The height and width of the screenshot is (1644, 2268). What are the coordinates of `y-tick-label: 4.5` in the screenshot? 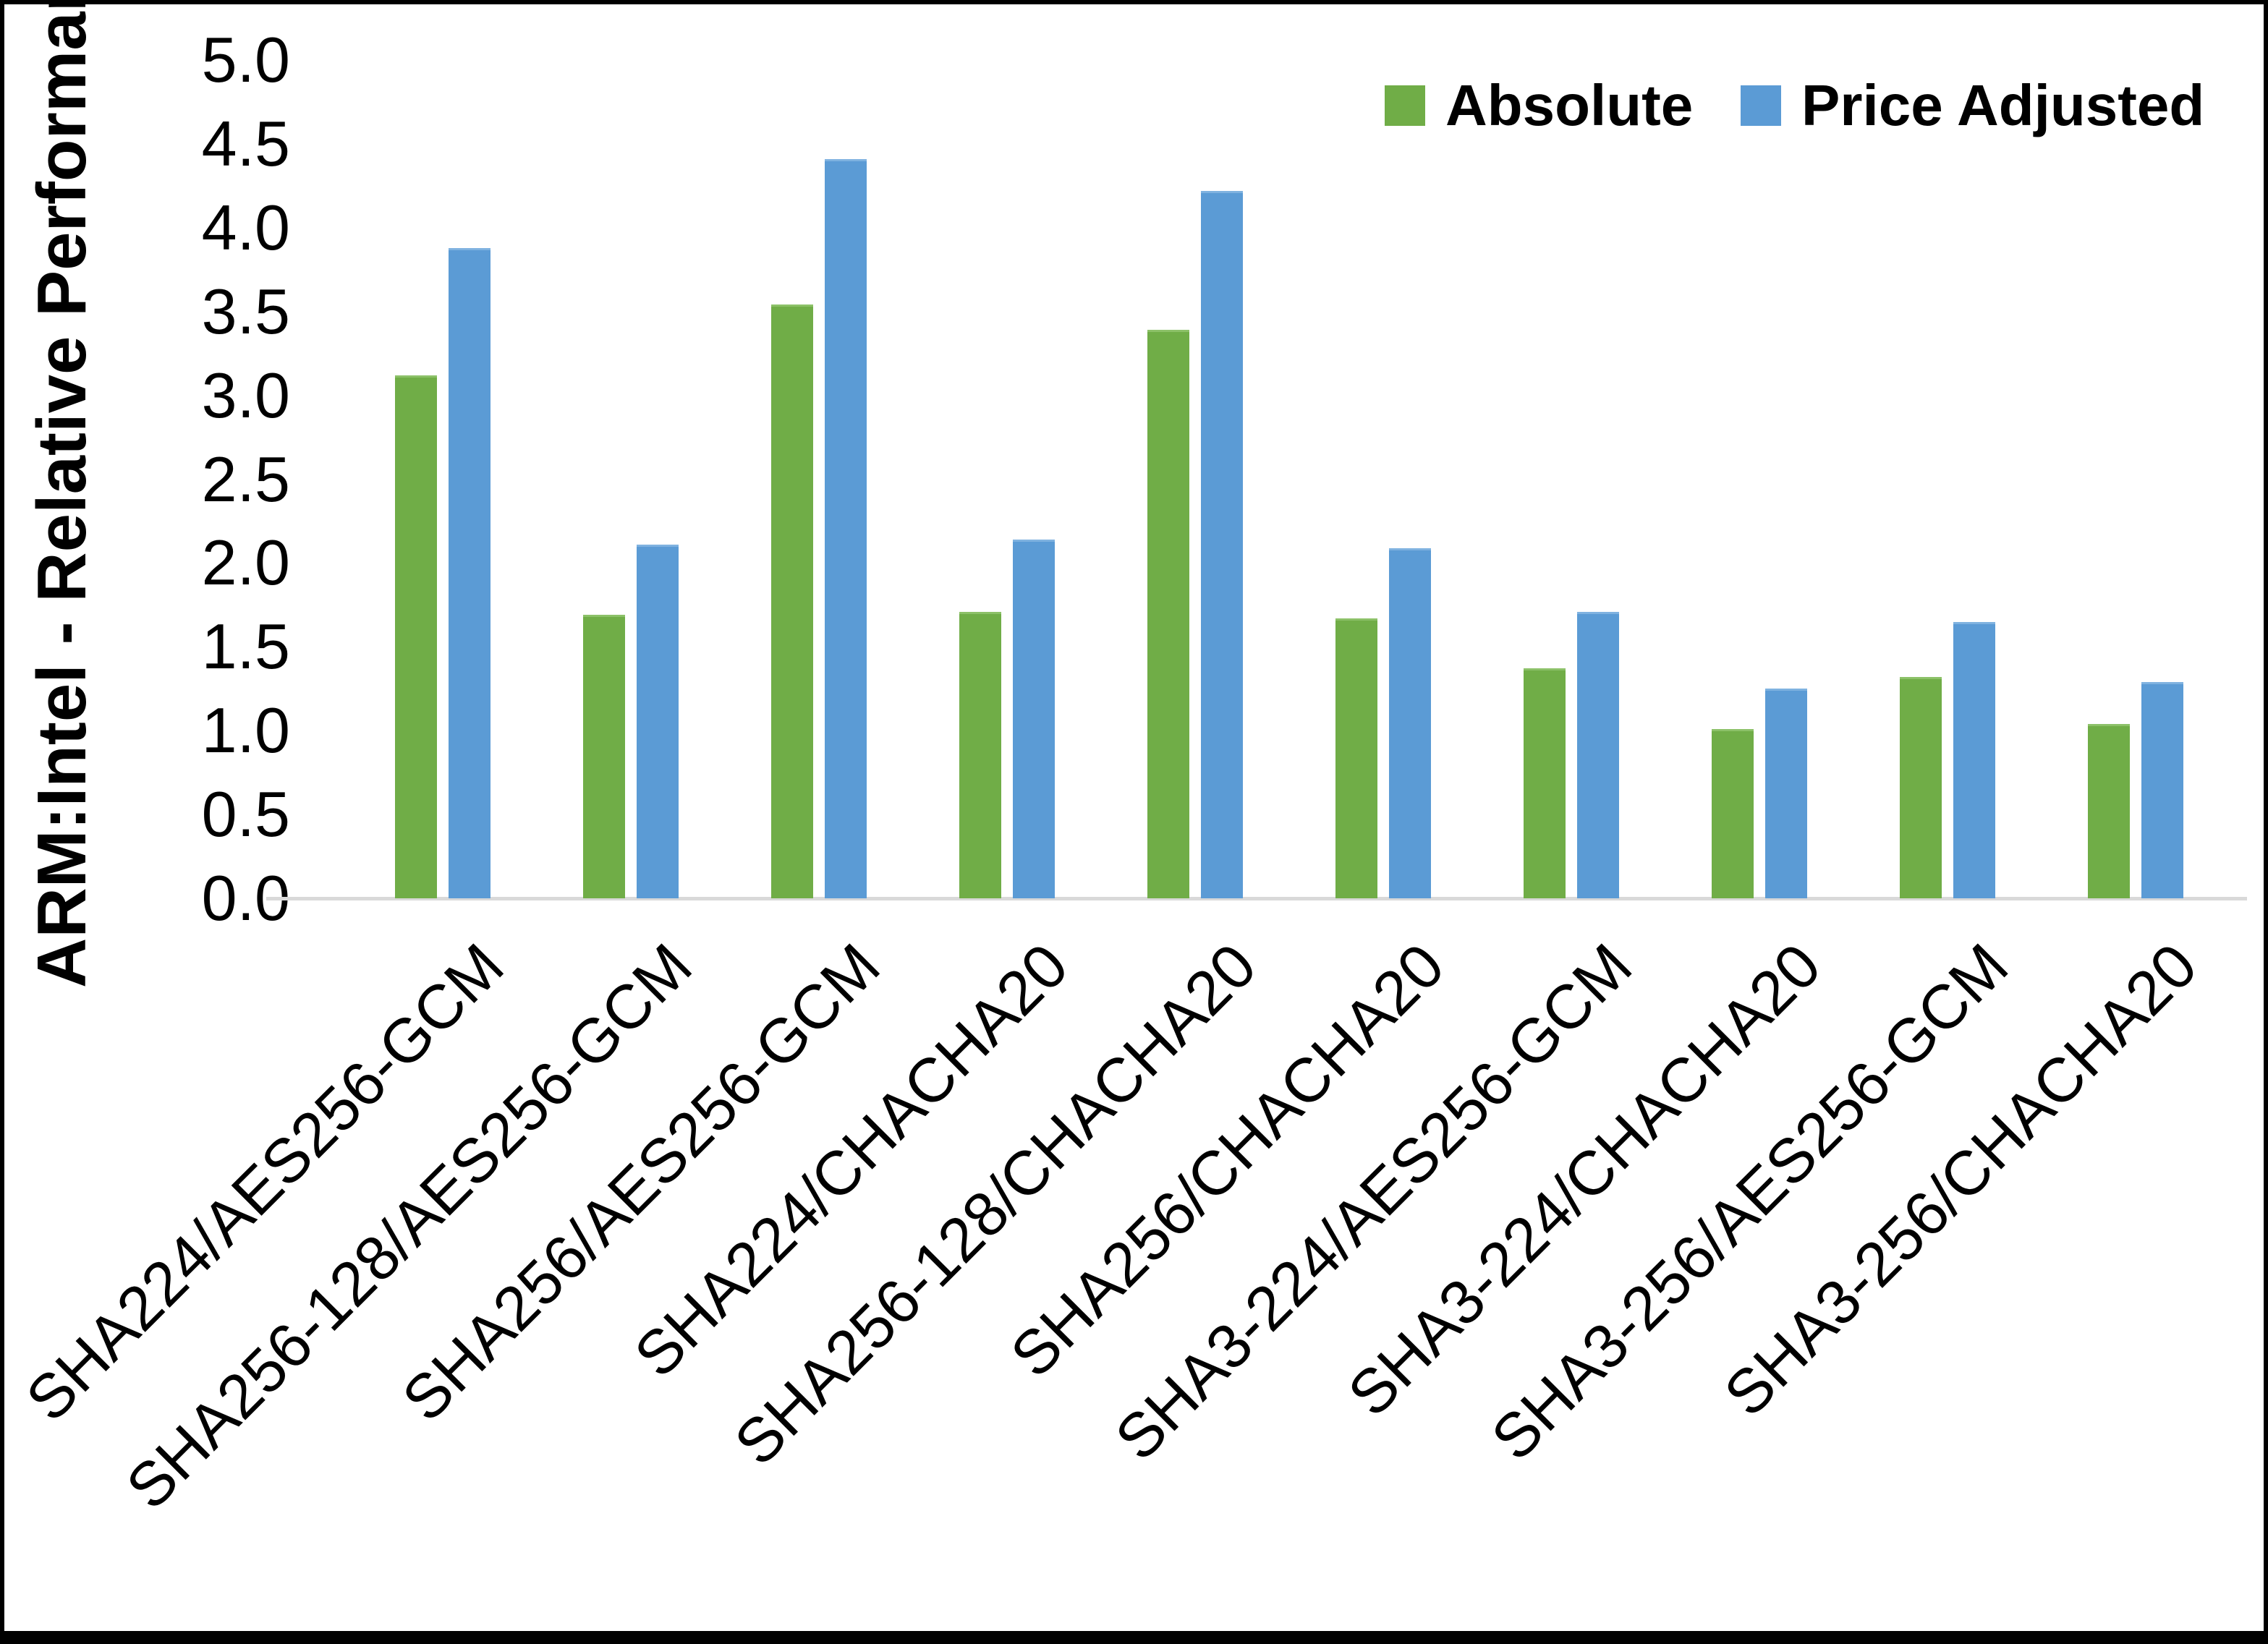 It's located at (245, 143).